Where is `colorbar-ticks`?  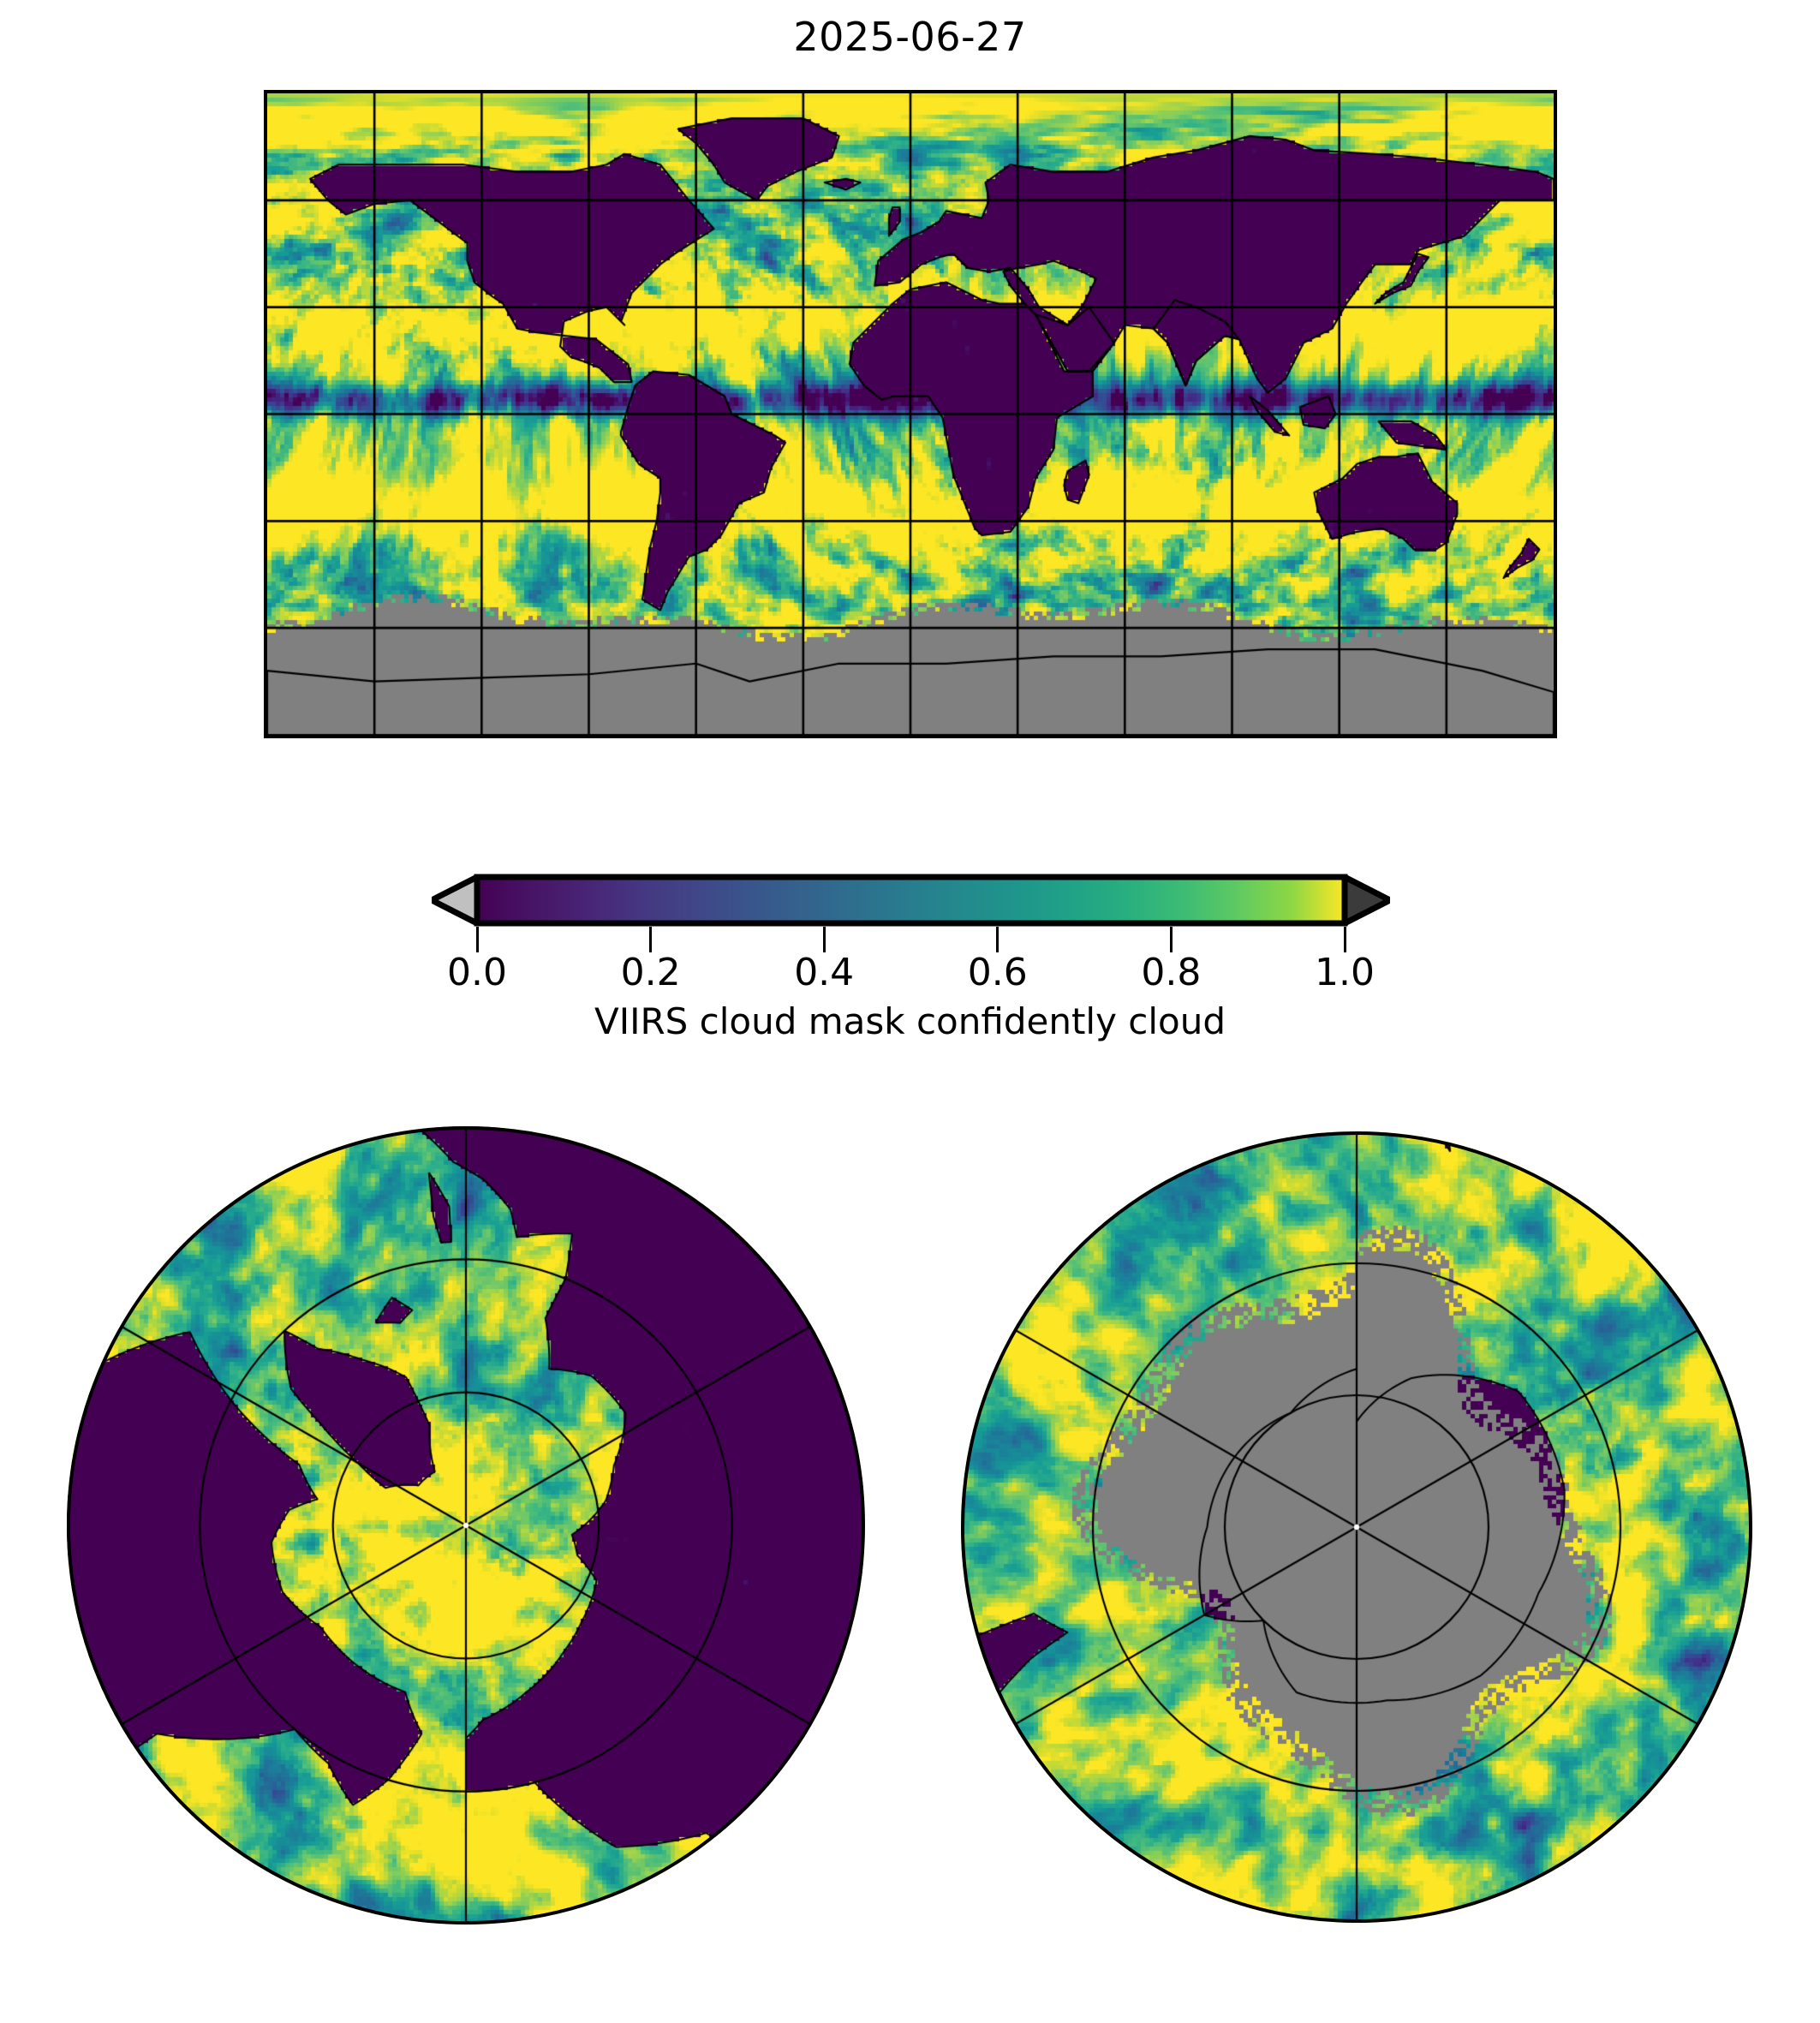
colorbar-ticks is located at coordinates (910, 941).